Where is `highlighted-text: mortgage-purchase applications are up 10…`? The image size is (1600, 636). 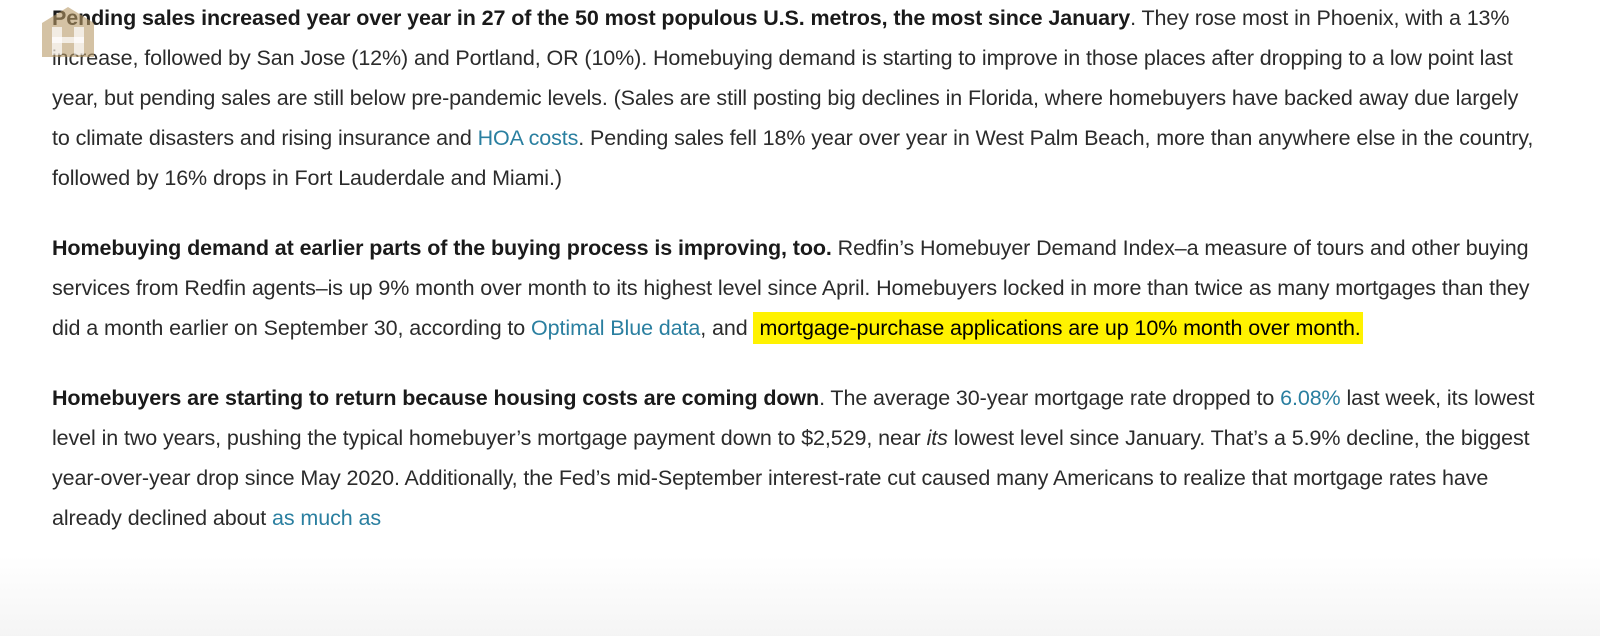 highlighted-text: mortgage-purchase applications are up 10… is located at coordinates (1058, 328).